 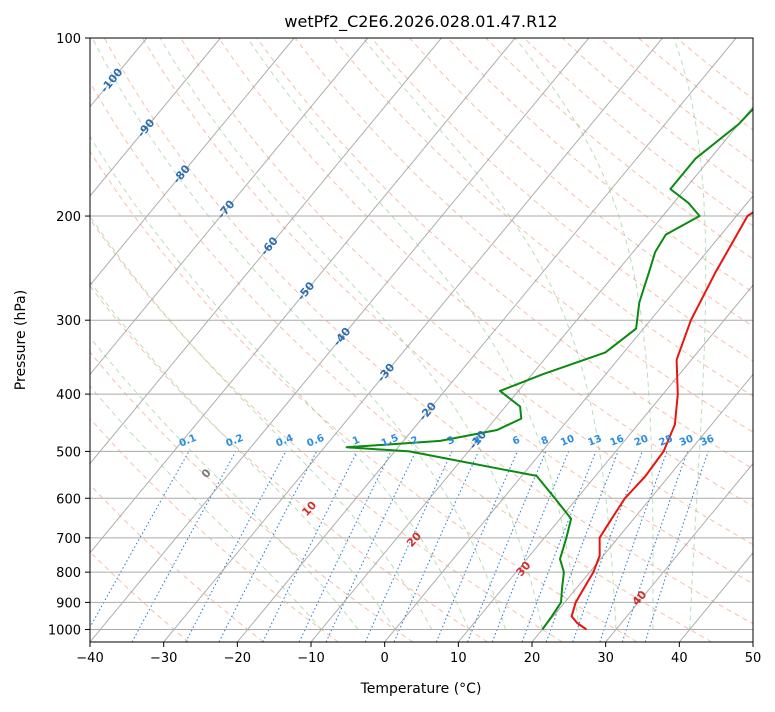 What do you see at coordinates (605, 658) in the screenshot?
I see `x-tick-label: 30` at bounding box center [605, 658].